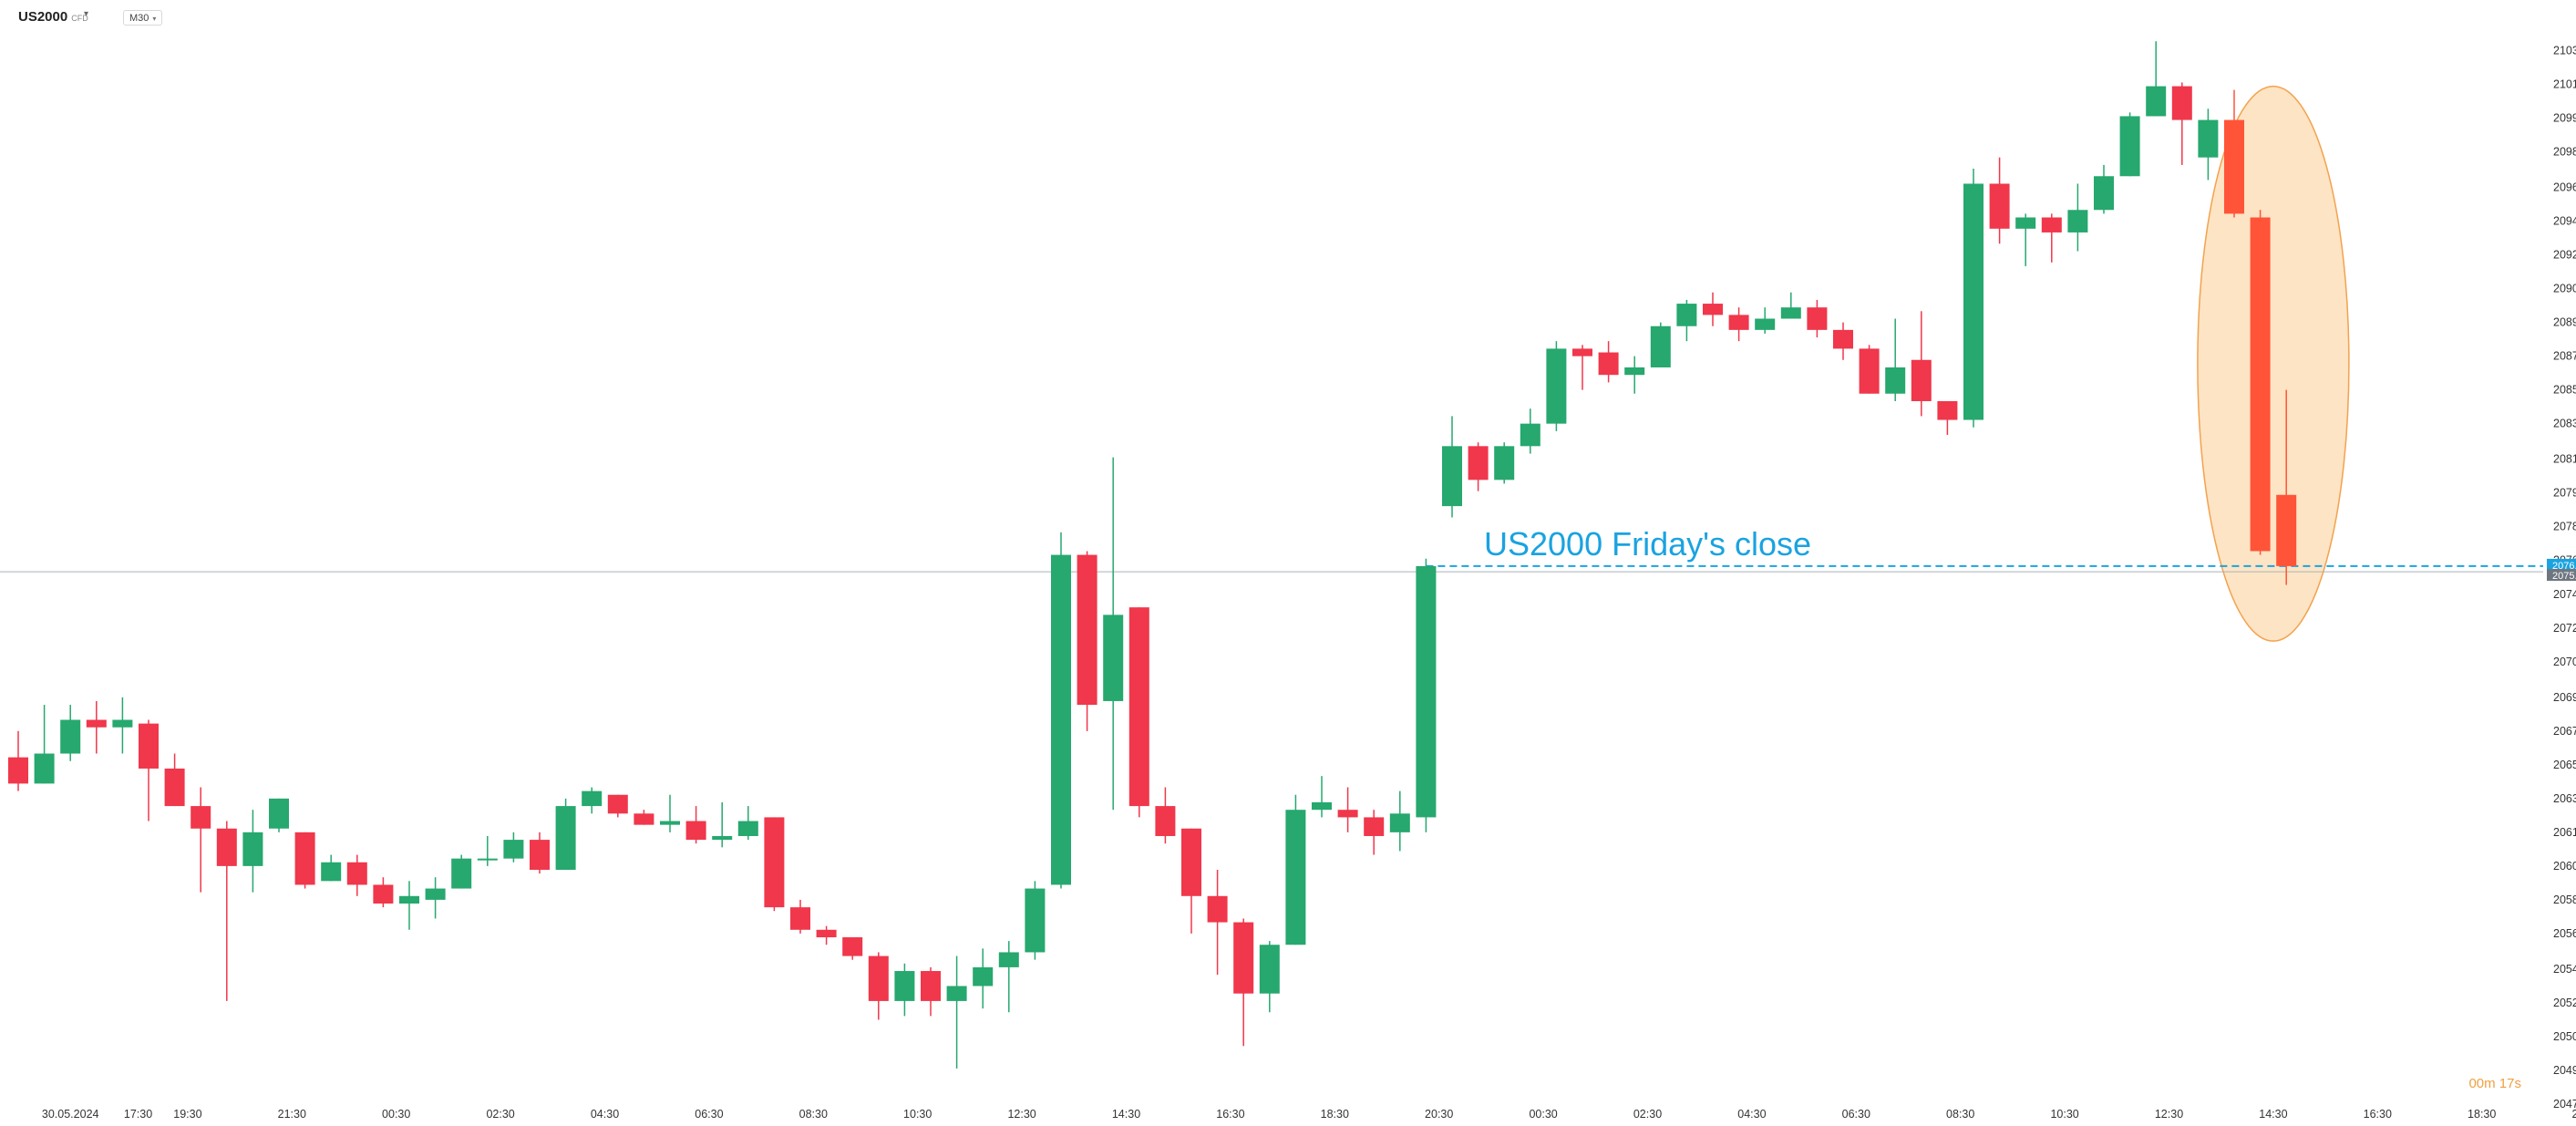  I want to click on symbol-name: US2000, so click(43, 17).